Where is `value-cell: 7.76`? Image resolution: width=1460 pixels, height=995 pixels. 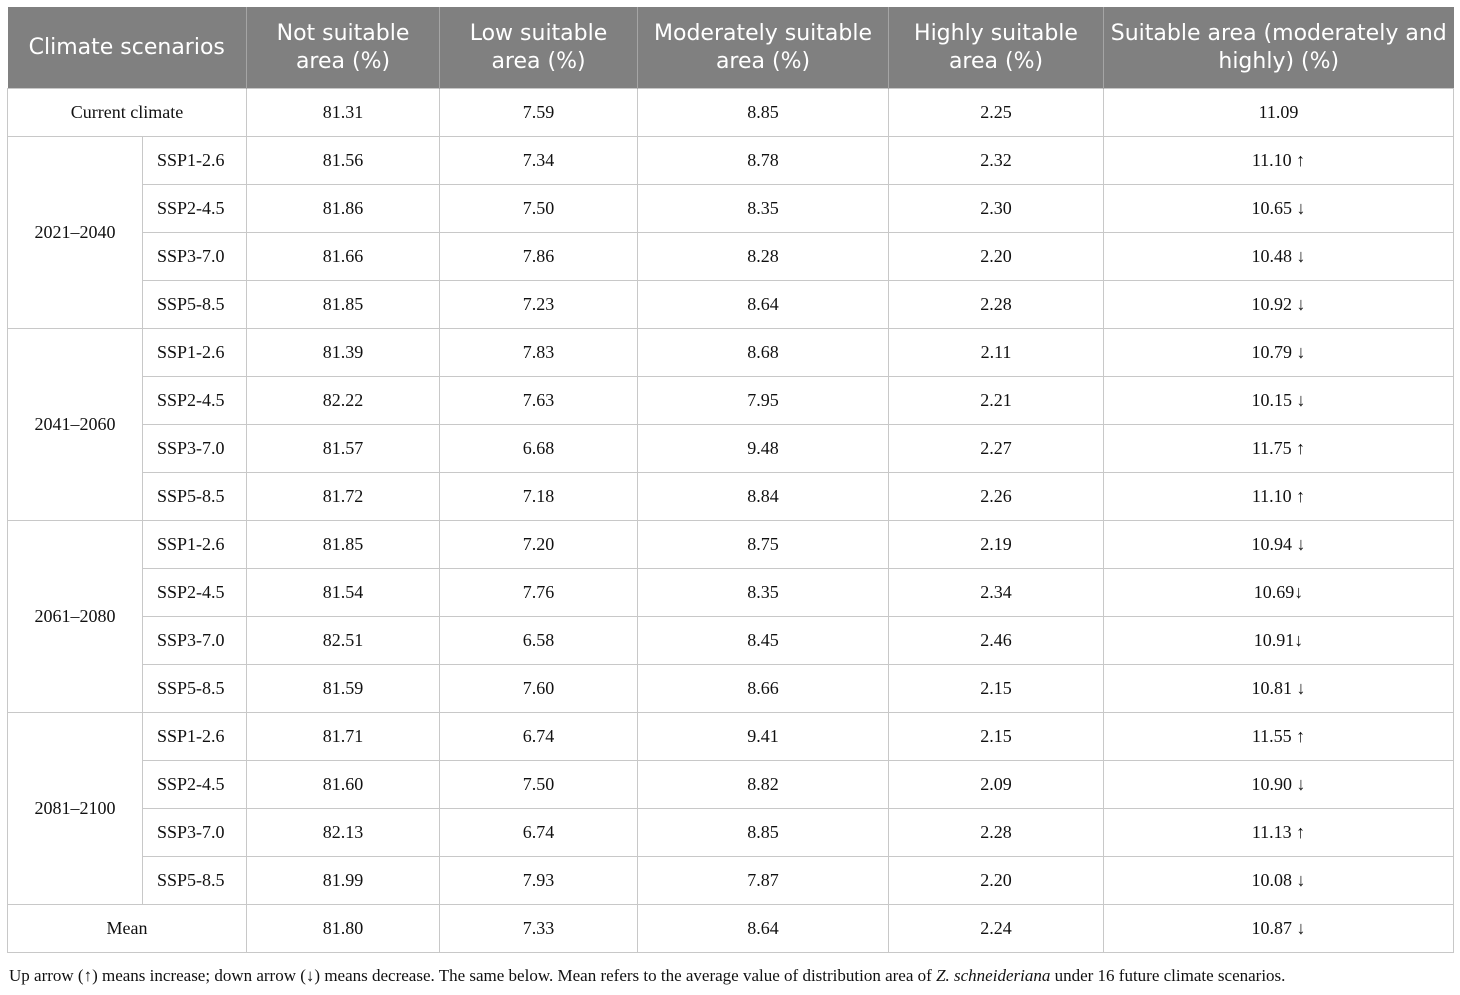
value-cell: 7.76 is located at coordinates (538, 592).